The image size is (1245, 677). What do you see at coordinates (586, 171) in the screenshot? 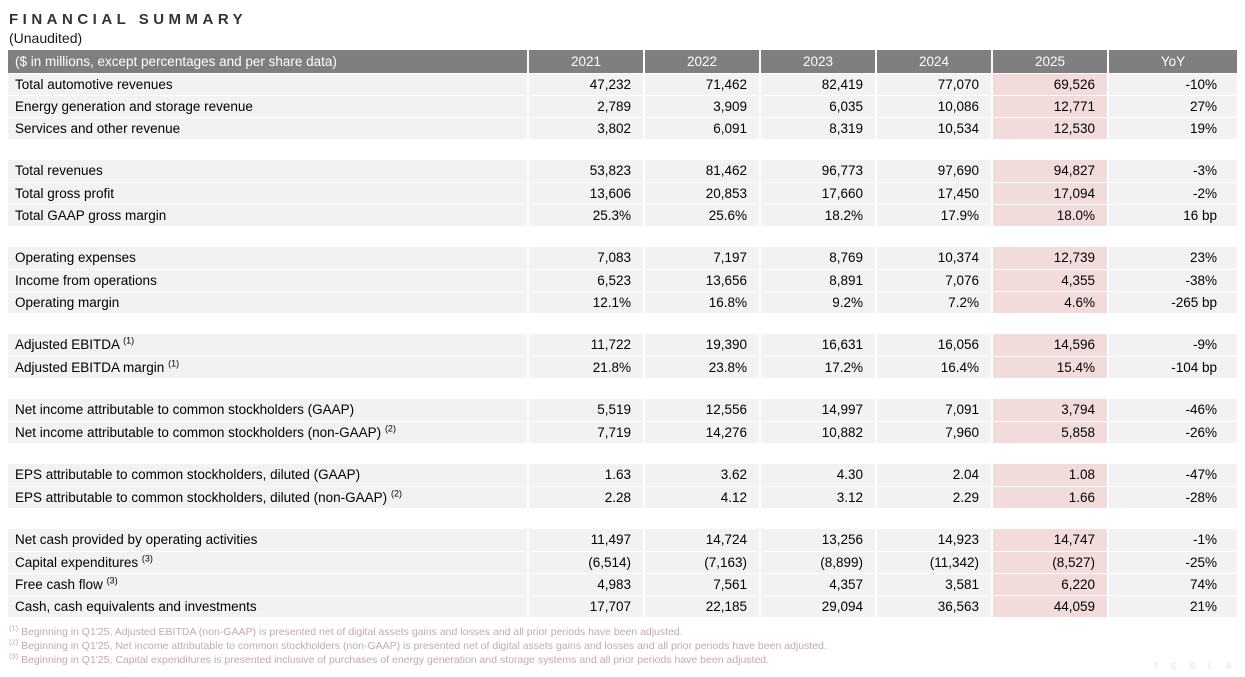
I see `value-2021: 53,823` at bounding box center [586, 171].